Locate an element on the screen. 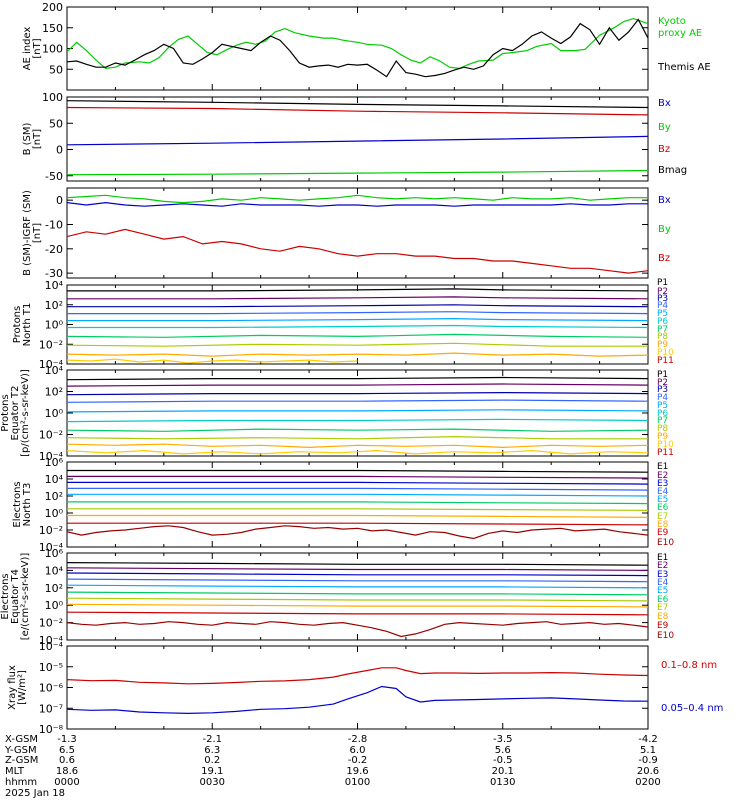 This screenshot has height=800, width=750. series-line-p9 is located at coordinates (357, 446).